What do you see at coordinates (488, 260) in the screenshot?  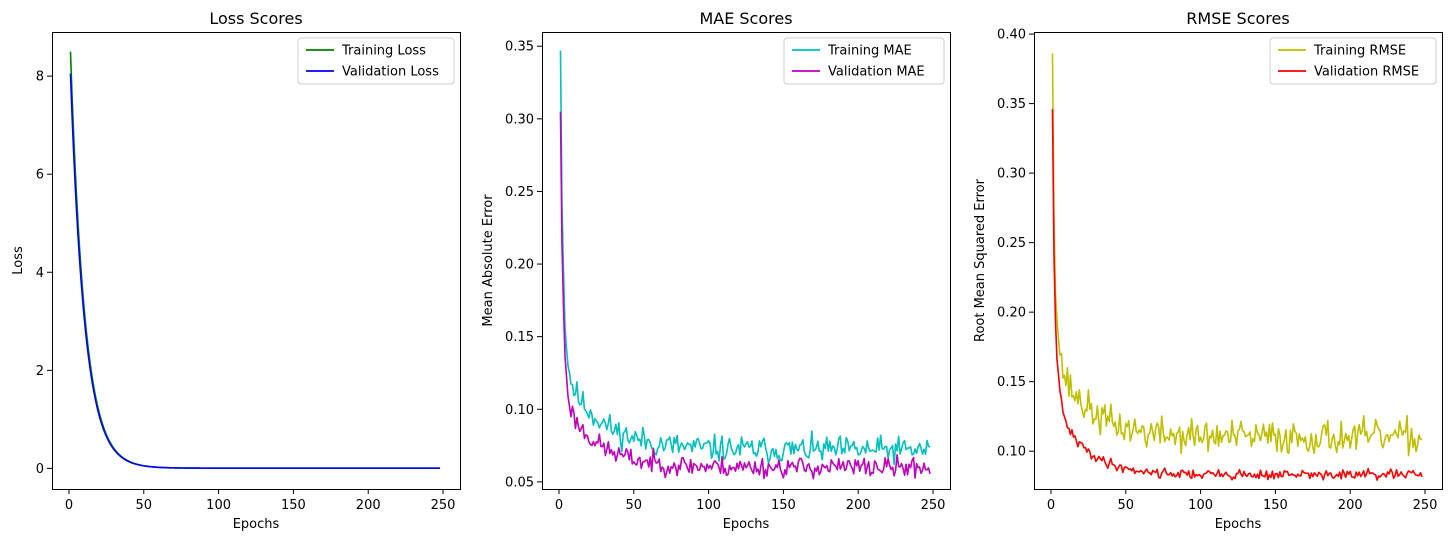 I see `y-axis-label: Mean Absolute Error` at bounding box center [488, 260].